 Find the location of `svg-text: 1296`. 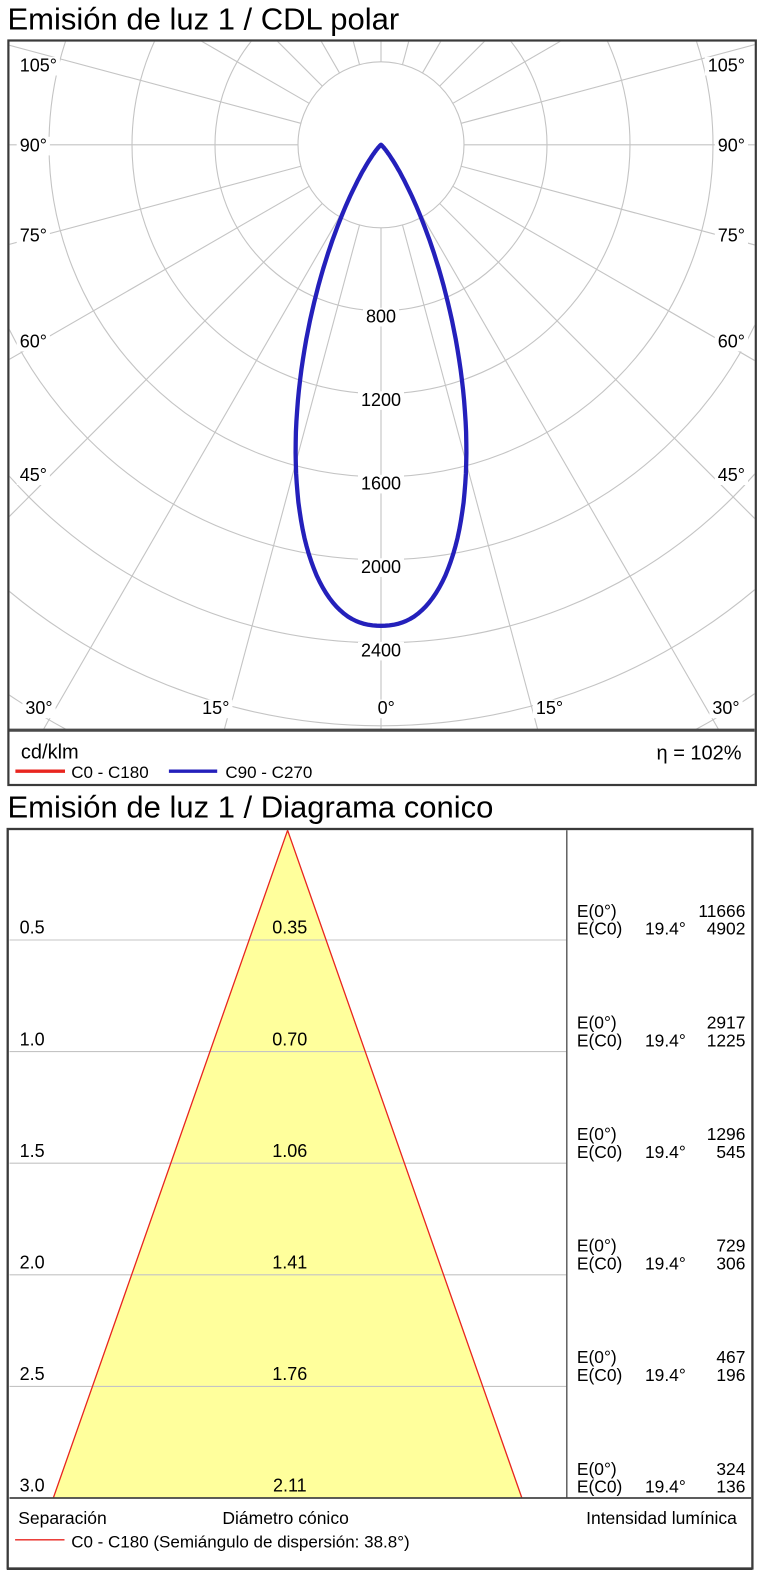

svg-text: 1296 is located at coordinates (726, 1134).